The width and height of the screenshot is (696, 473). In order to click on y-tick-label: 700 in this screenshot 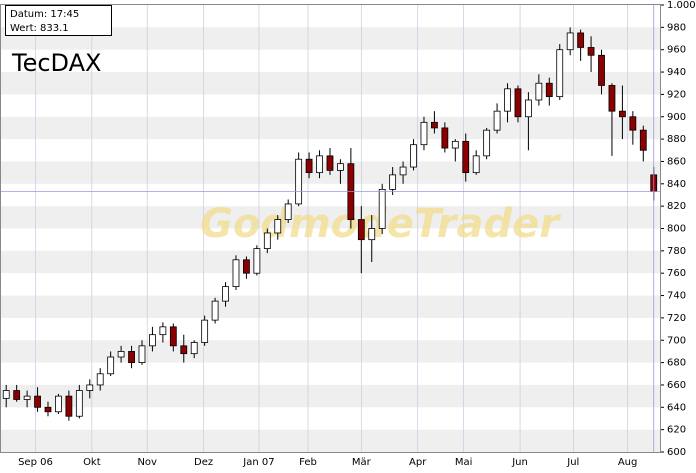, I will do `click(676, 340)`.